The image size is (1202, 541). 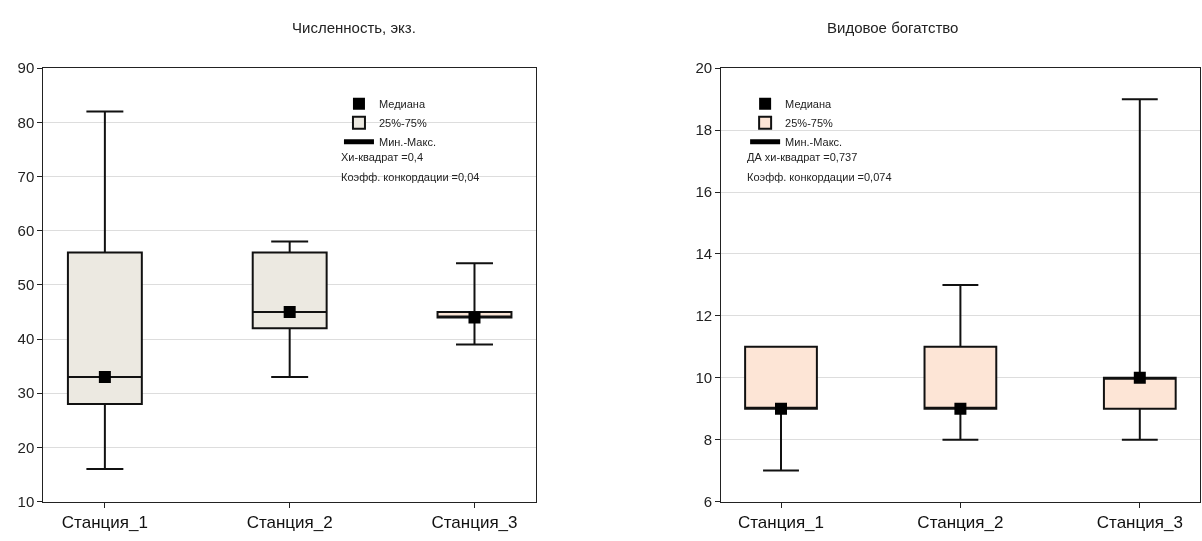 I want to click on y-tick-label: 80, so click(x=26, y=122).